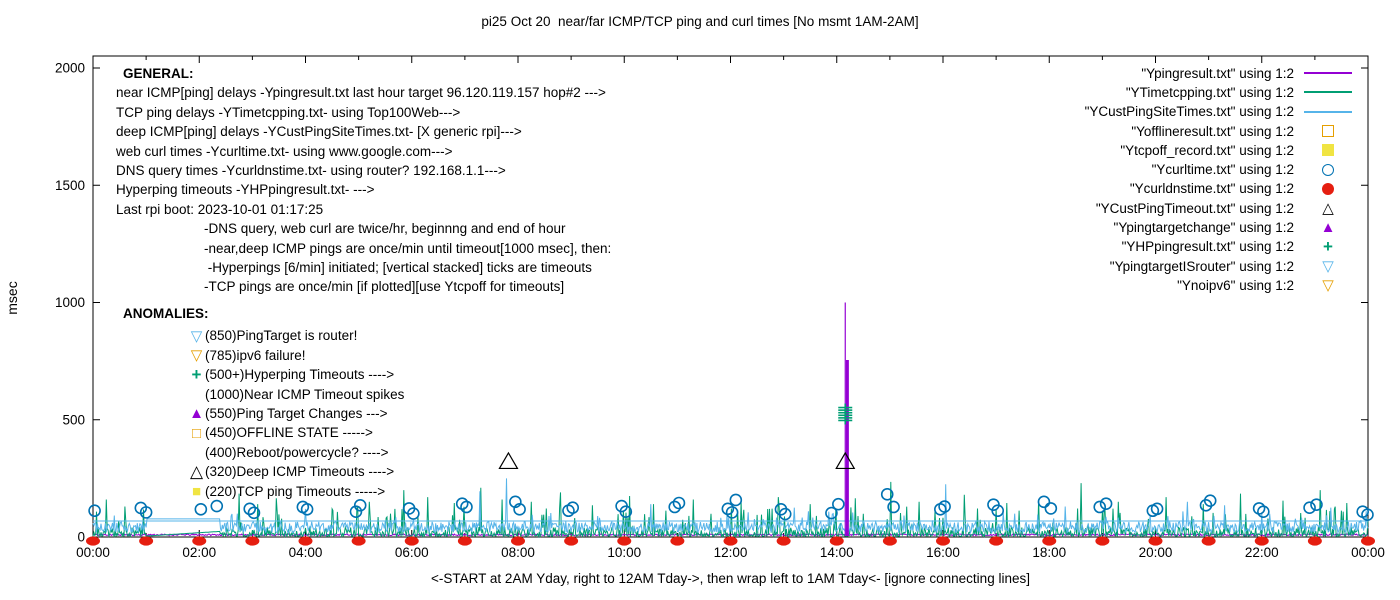 The height and width of the screenshot is (600, 1400). I want to click on svg-text: 10:00, so click(624, 552).